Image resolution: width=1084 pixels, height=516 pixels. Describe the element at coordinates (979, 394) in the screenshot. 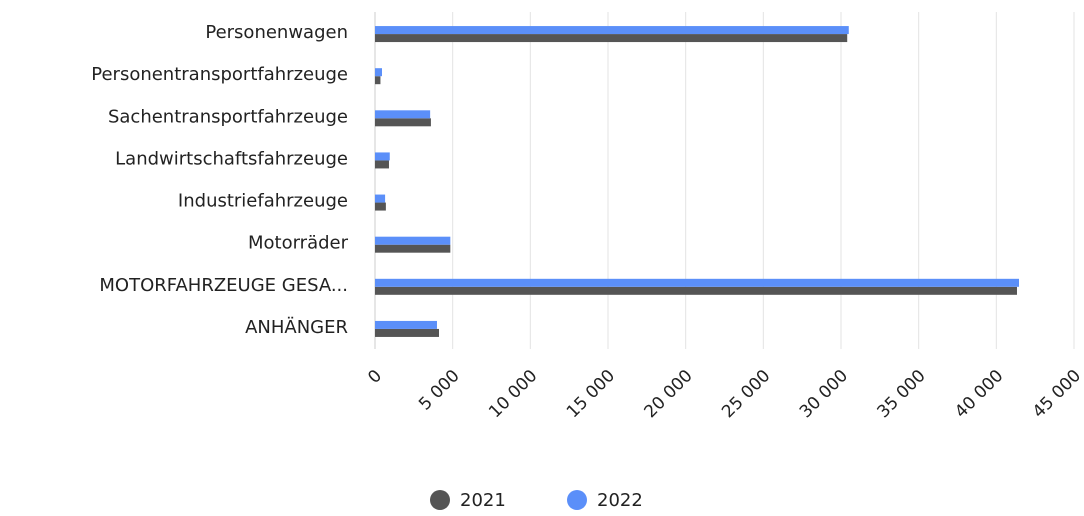

I see `x-tick-label: 40 000` at that location.